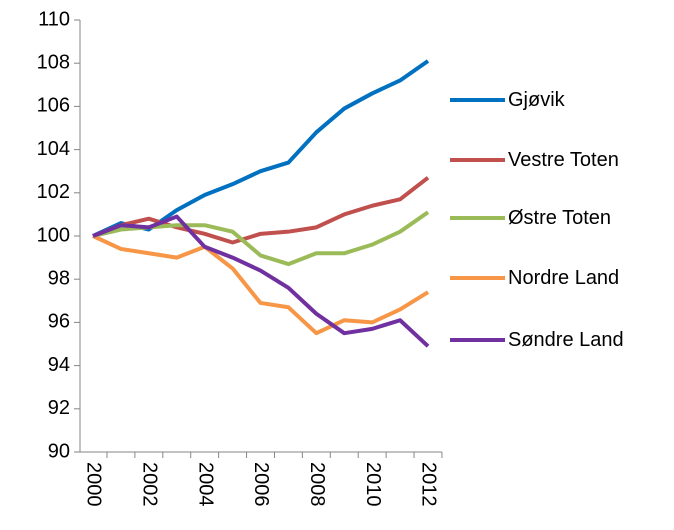 The height and width of the screenshot is (530, 674). What do you see at coordinates (53, 149) in the screenshot?
I see `y-tick-label: 104` at bounding box center [53, 149].